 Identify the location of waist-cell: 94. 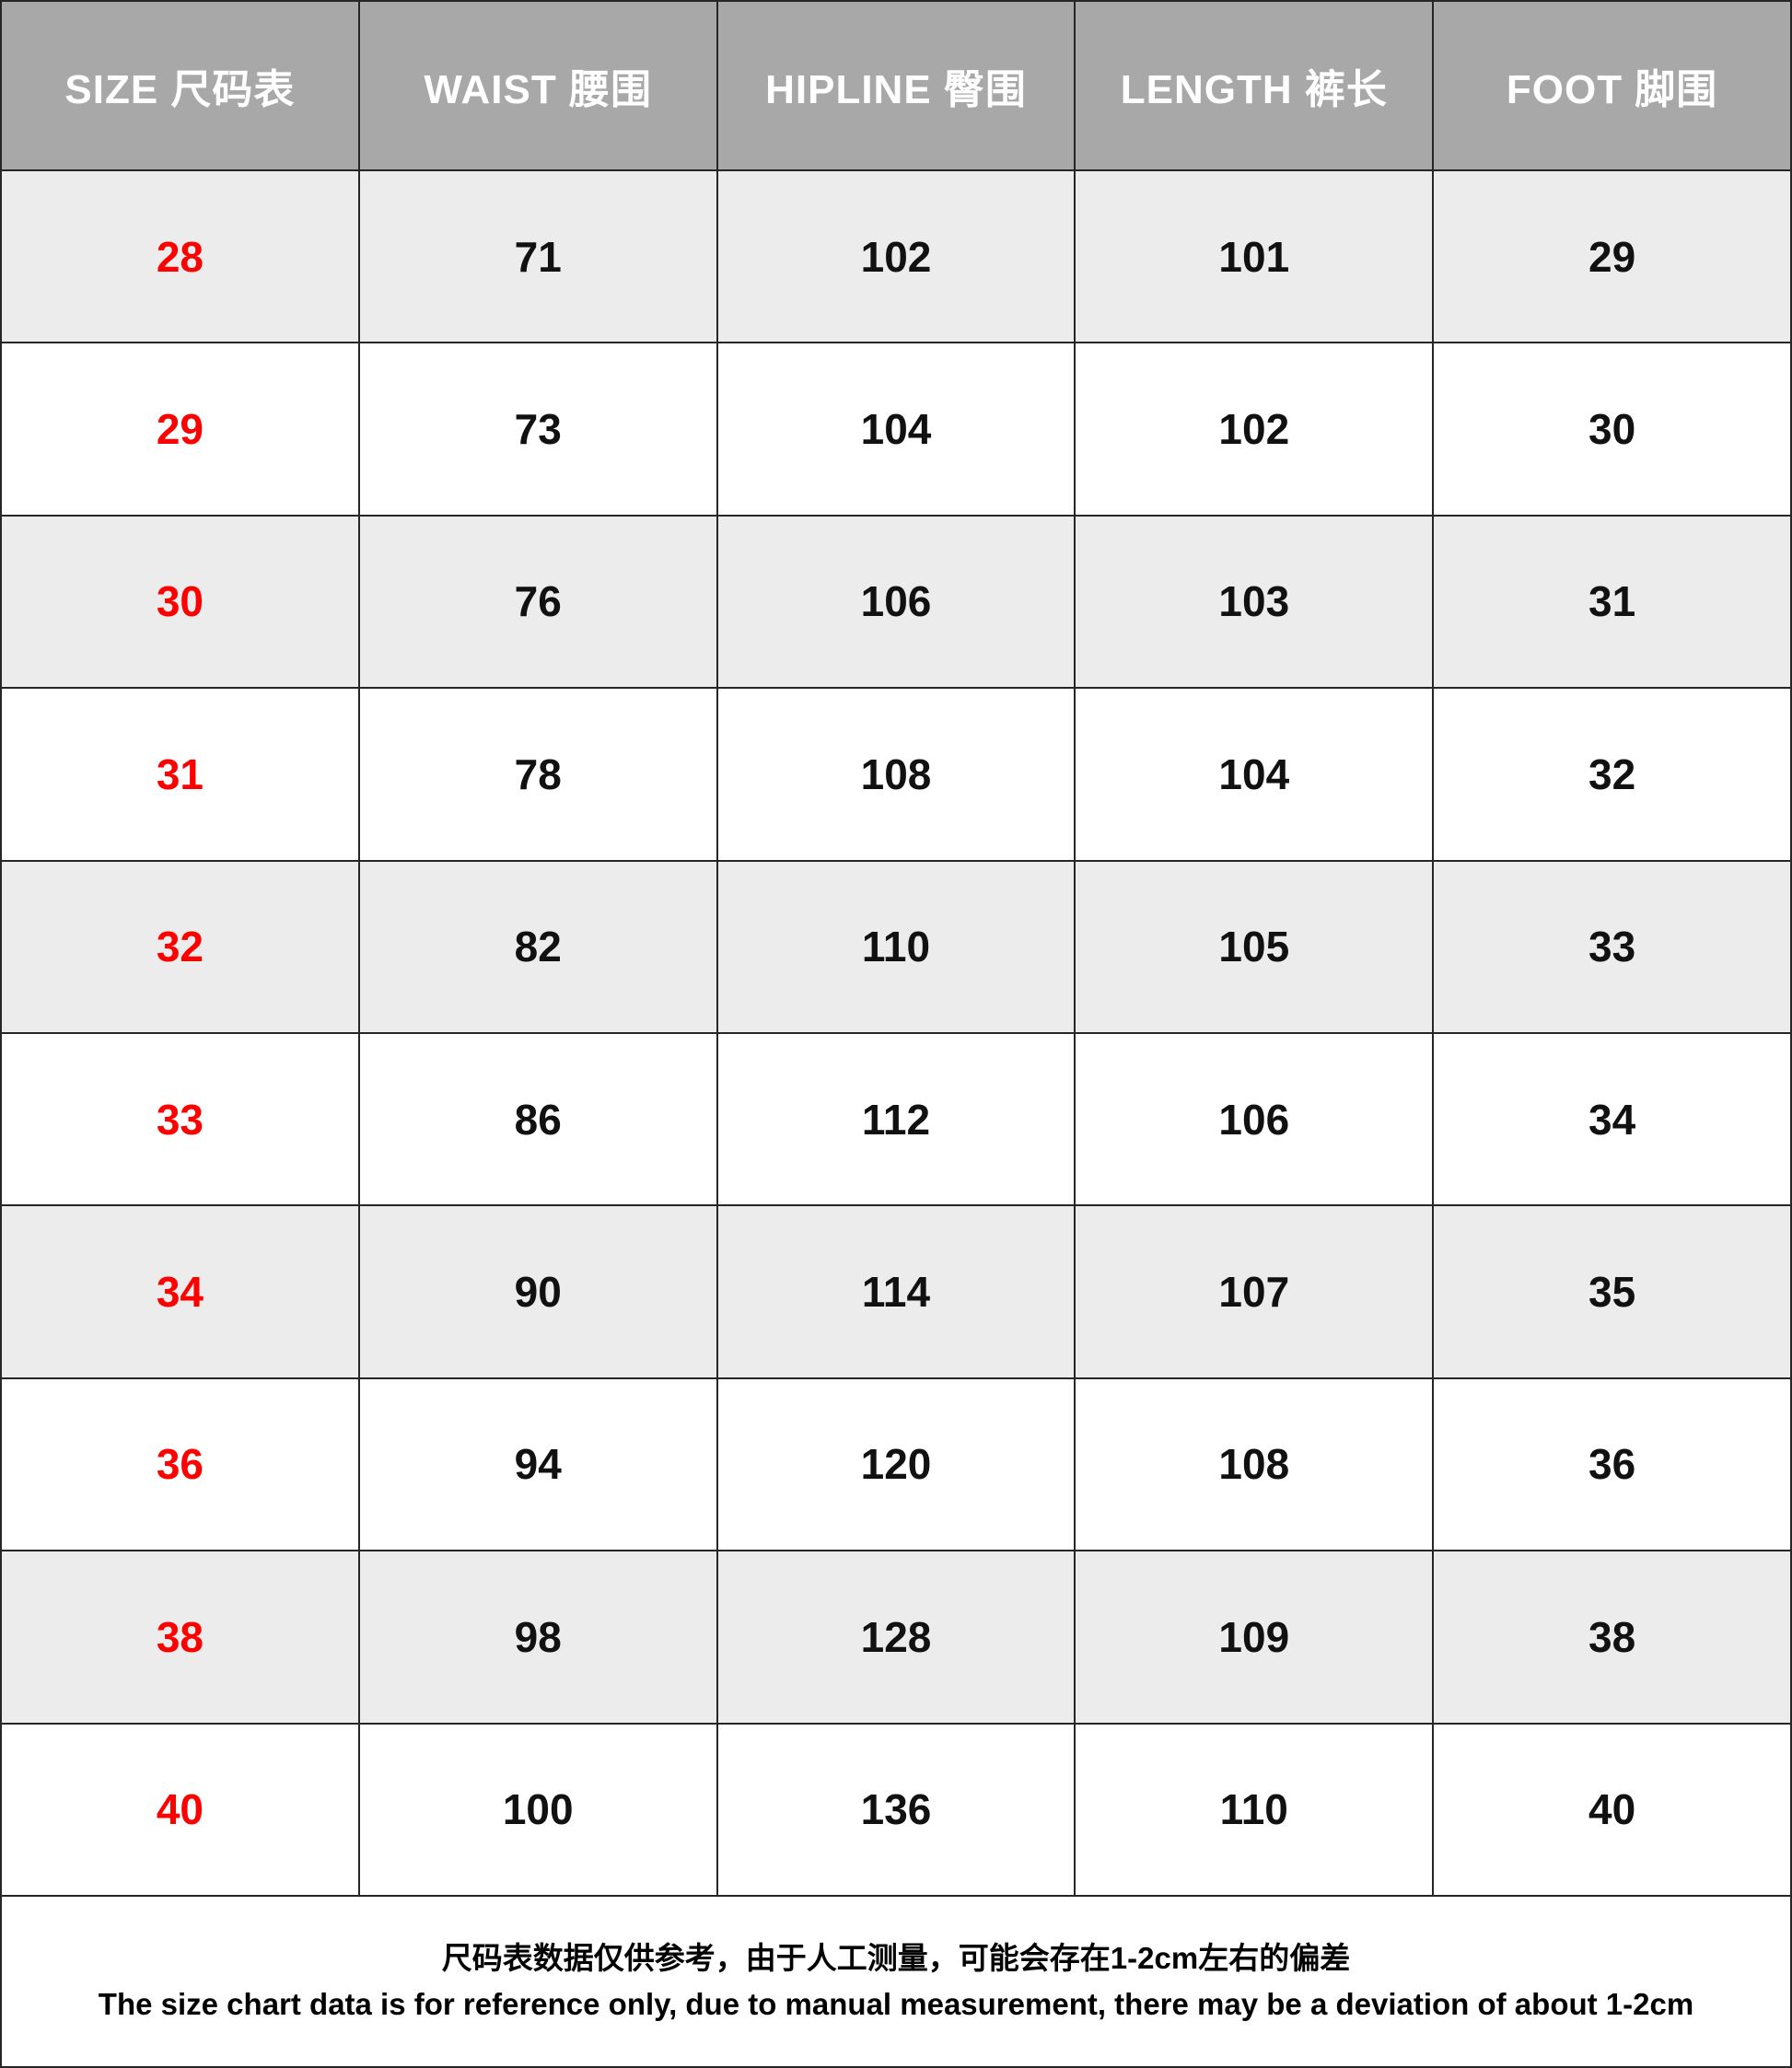
(537, 1464).